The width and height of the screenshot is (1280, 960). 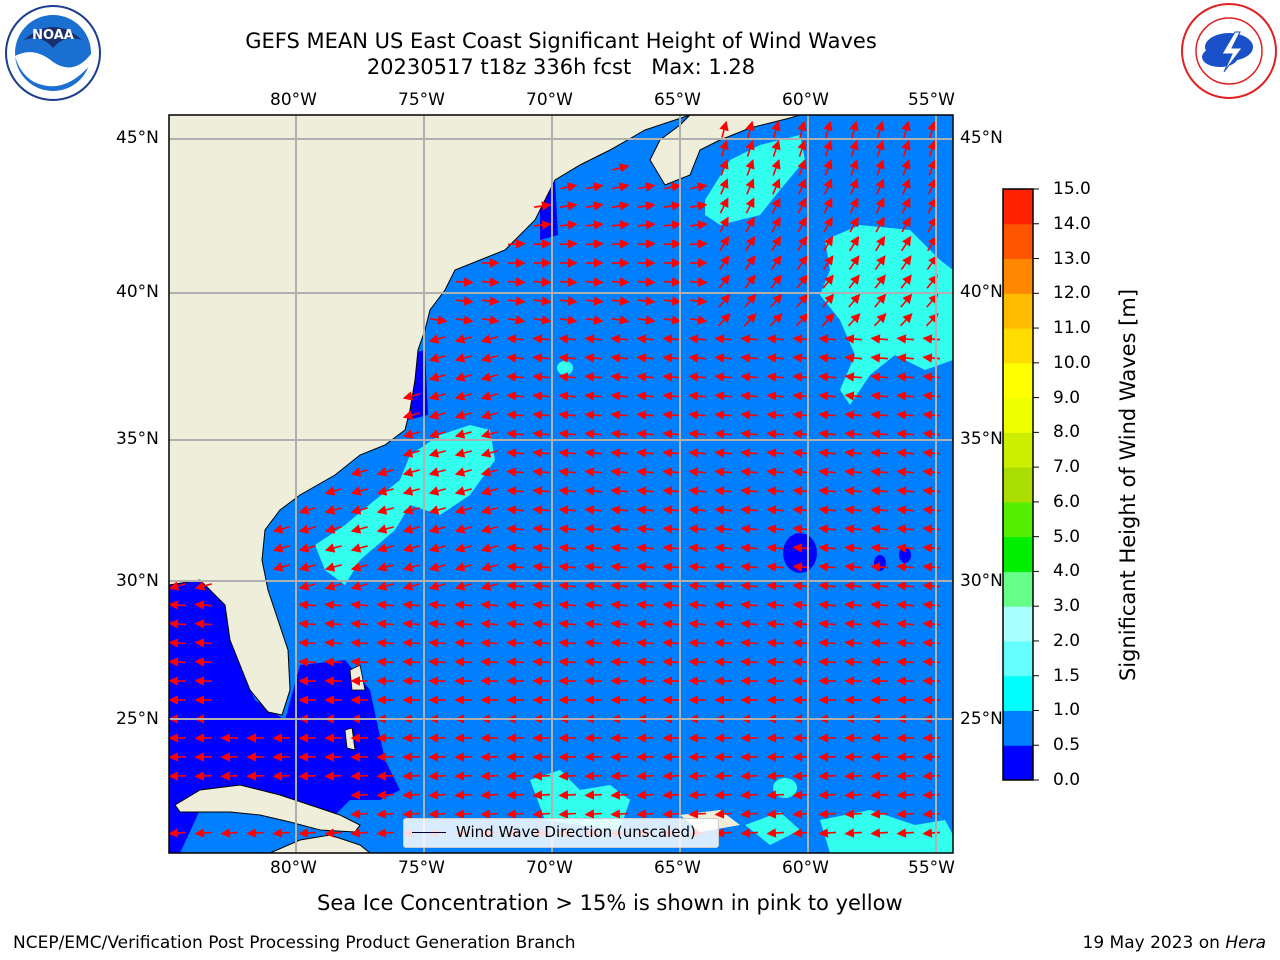 What do you see at coordinates (561, 833) in the screenshot?
I see `map-legend: Wind Wave Direction (unscaled)` at bounding box center [561, 833].